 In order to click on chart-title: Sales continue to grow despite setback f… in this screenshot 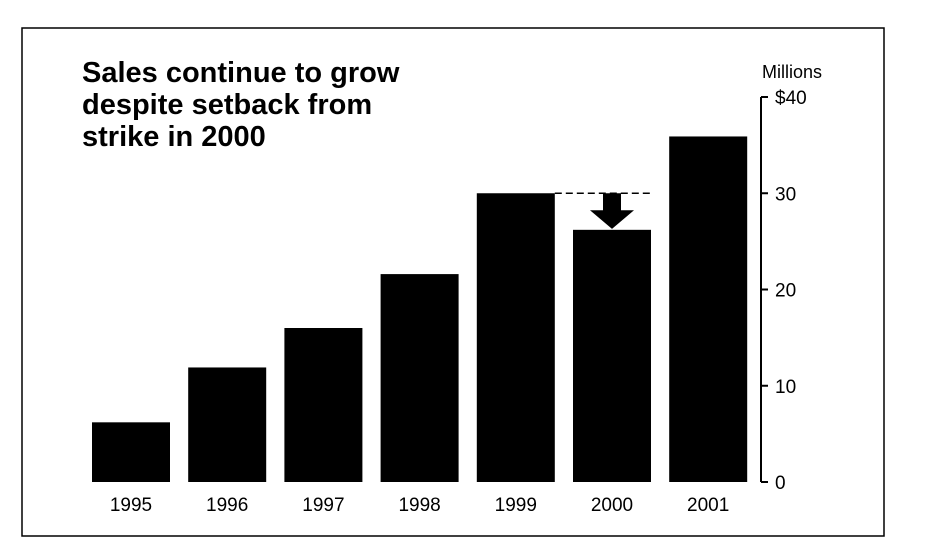, I will do `click(241, 105)`.